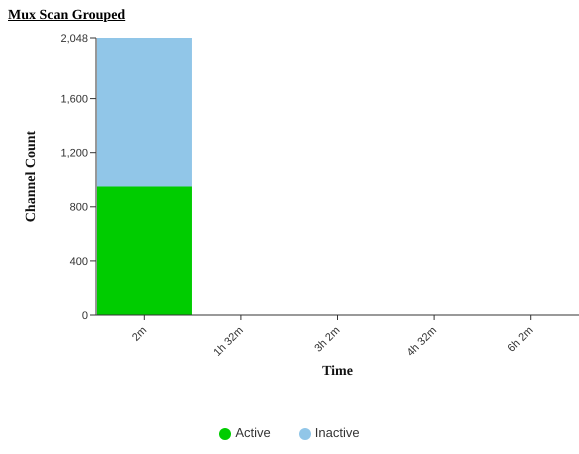  Describe the element at coordinates (228, 341) in the screenshot. I see `x-tick-label: 1h 32m` at that location.